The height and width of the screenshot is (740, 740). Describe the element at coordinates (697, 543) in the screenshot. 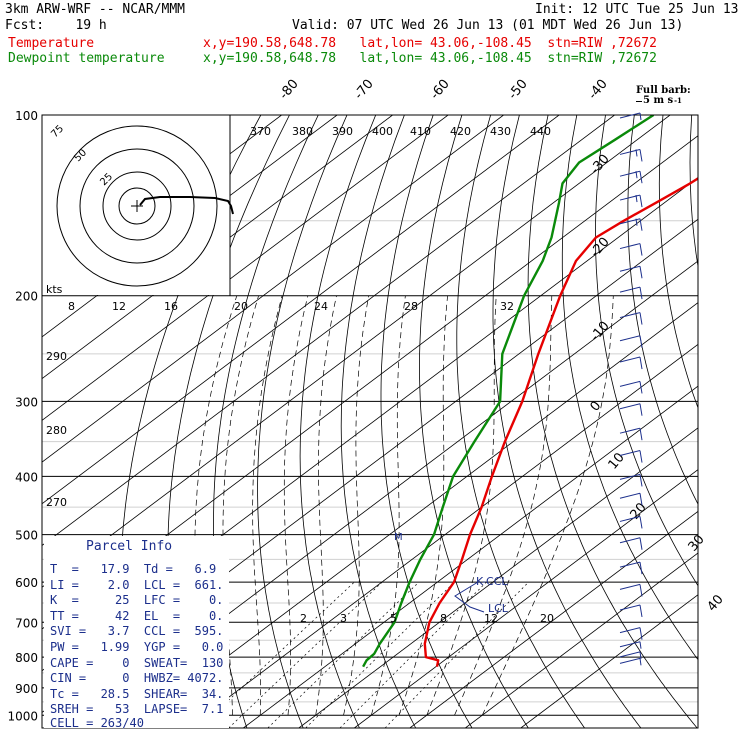

I see `isotherm-label: 30` at that location.